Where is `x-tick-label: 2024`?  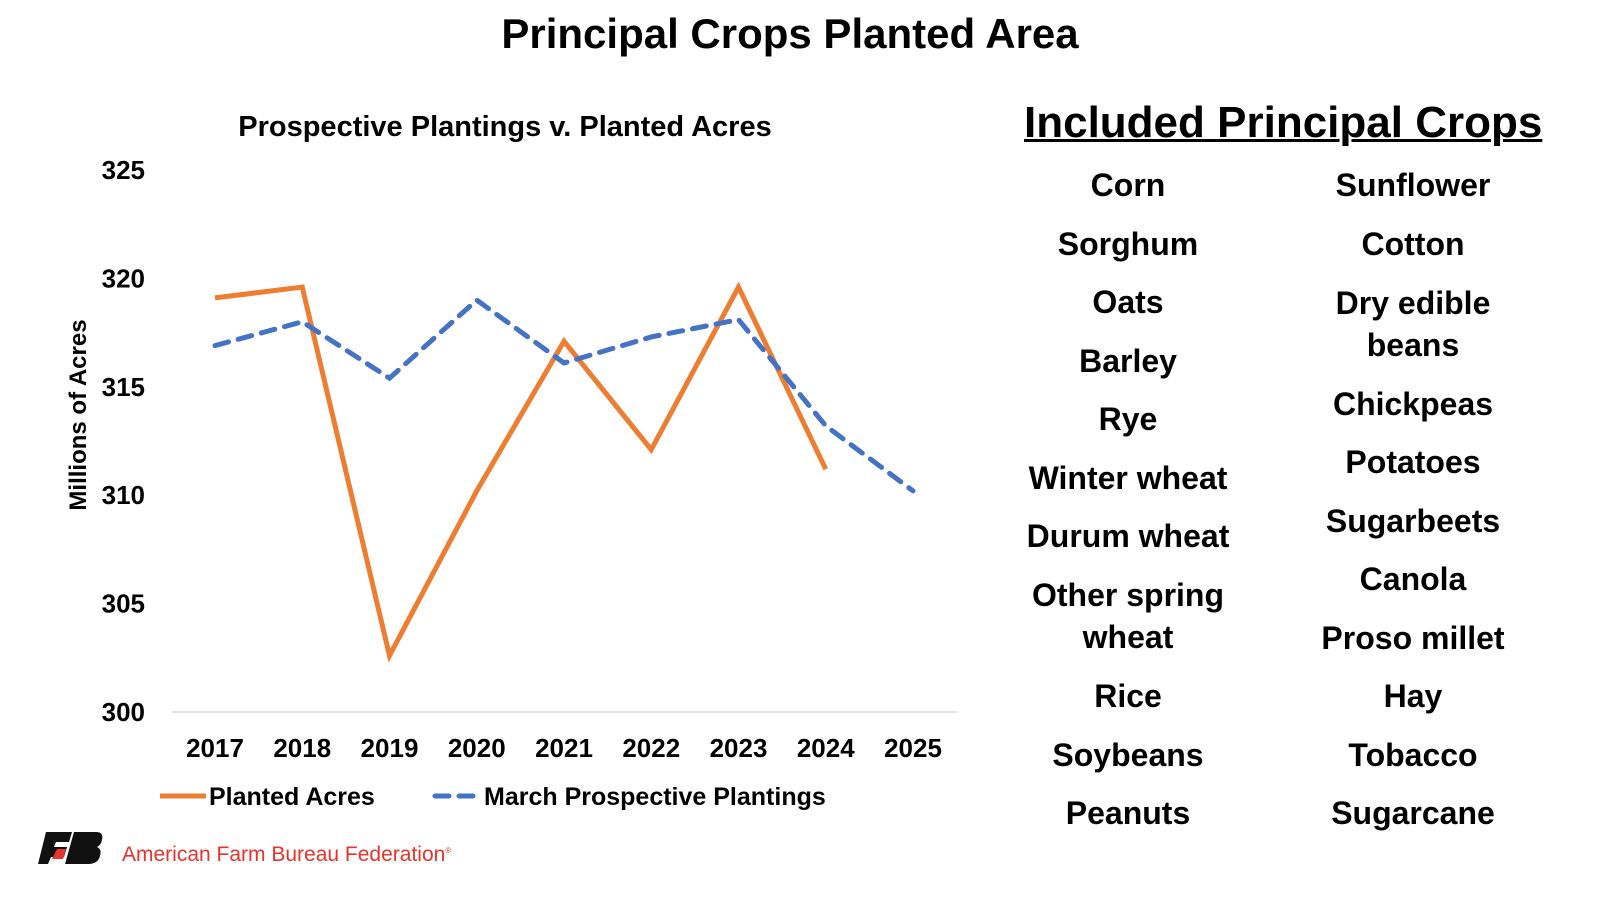
x-tick-label: 2024 is located at coordinates (826, 748).